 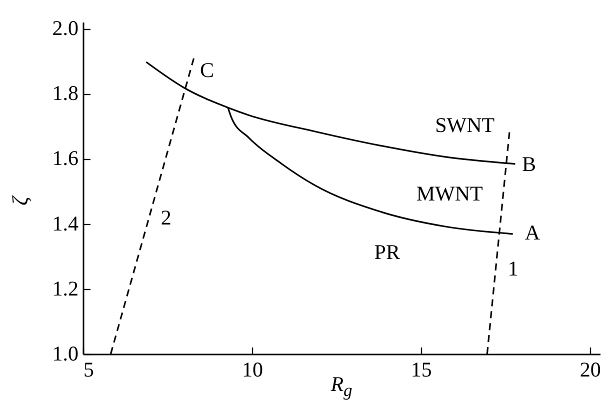 What do you see at coordinates (529, 164) in the screenshot?
I see `annotation: B` at bounding box center [529, 164].